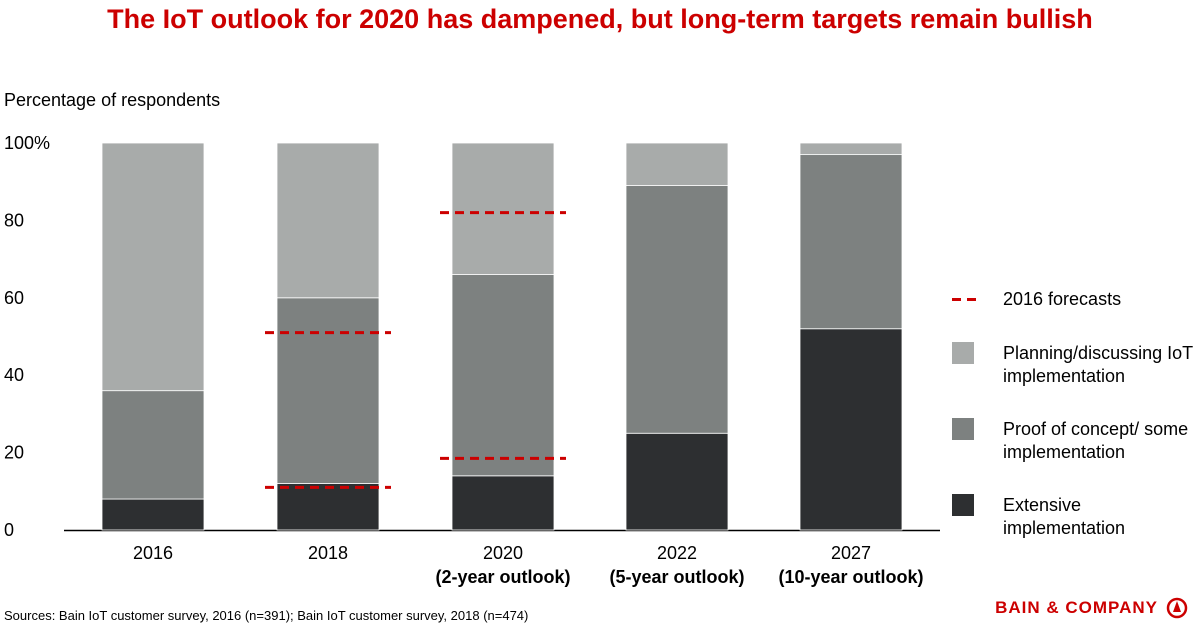  Describe the element at coordinates (1177, 608) in the screenshot. I see `brand-compass-icon` at that location.